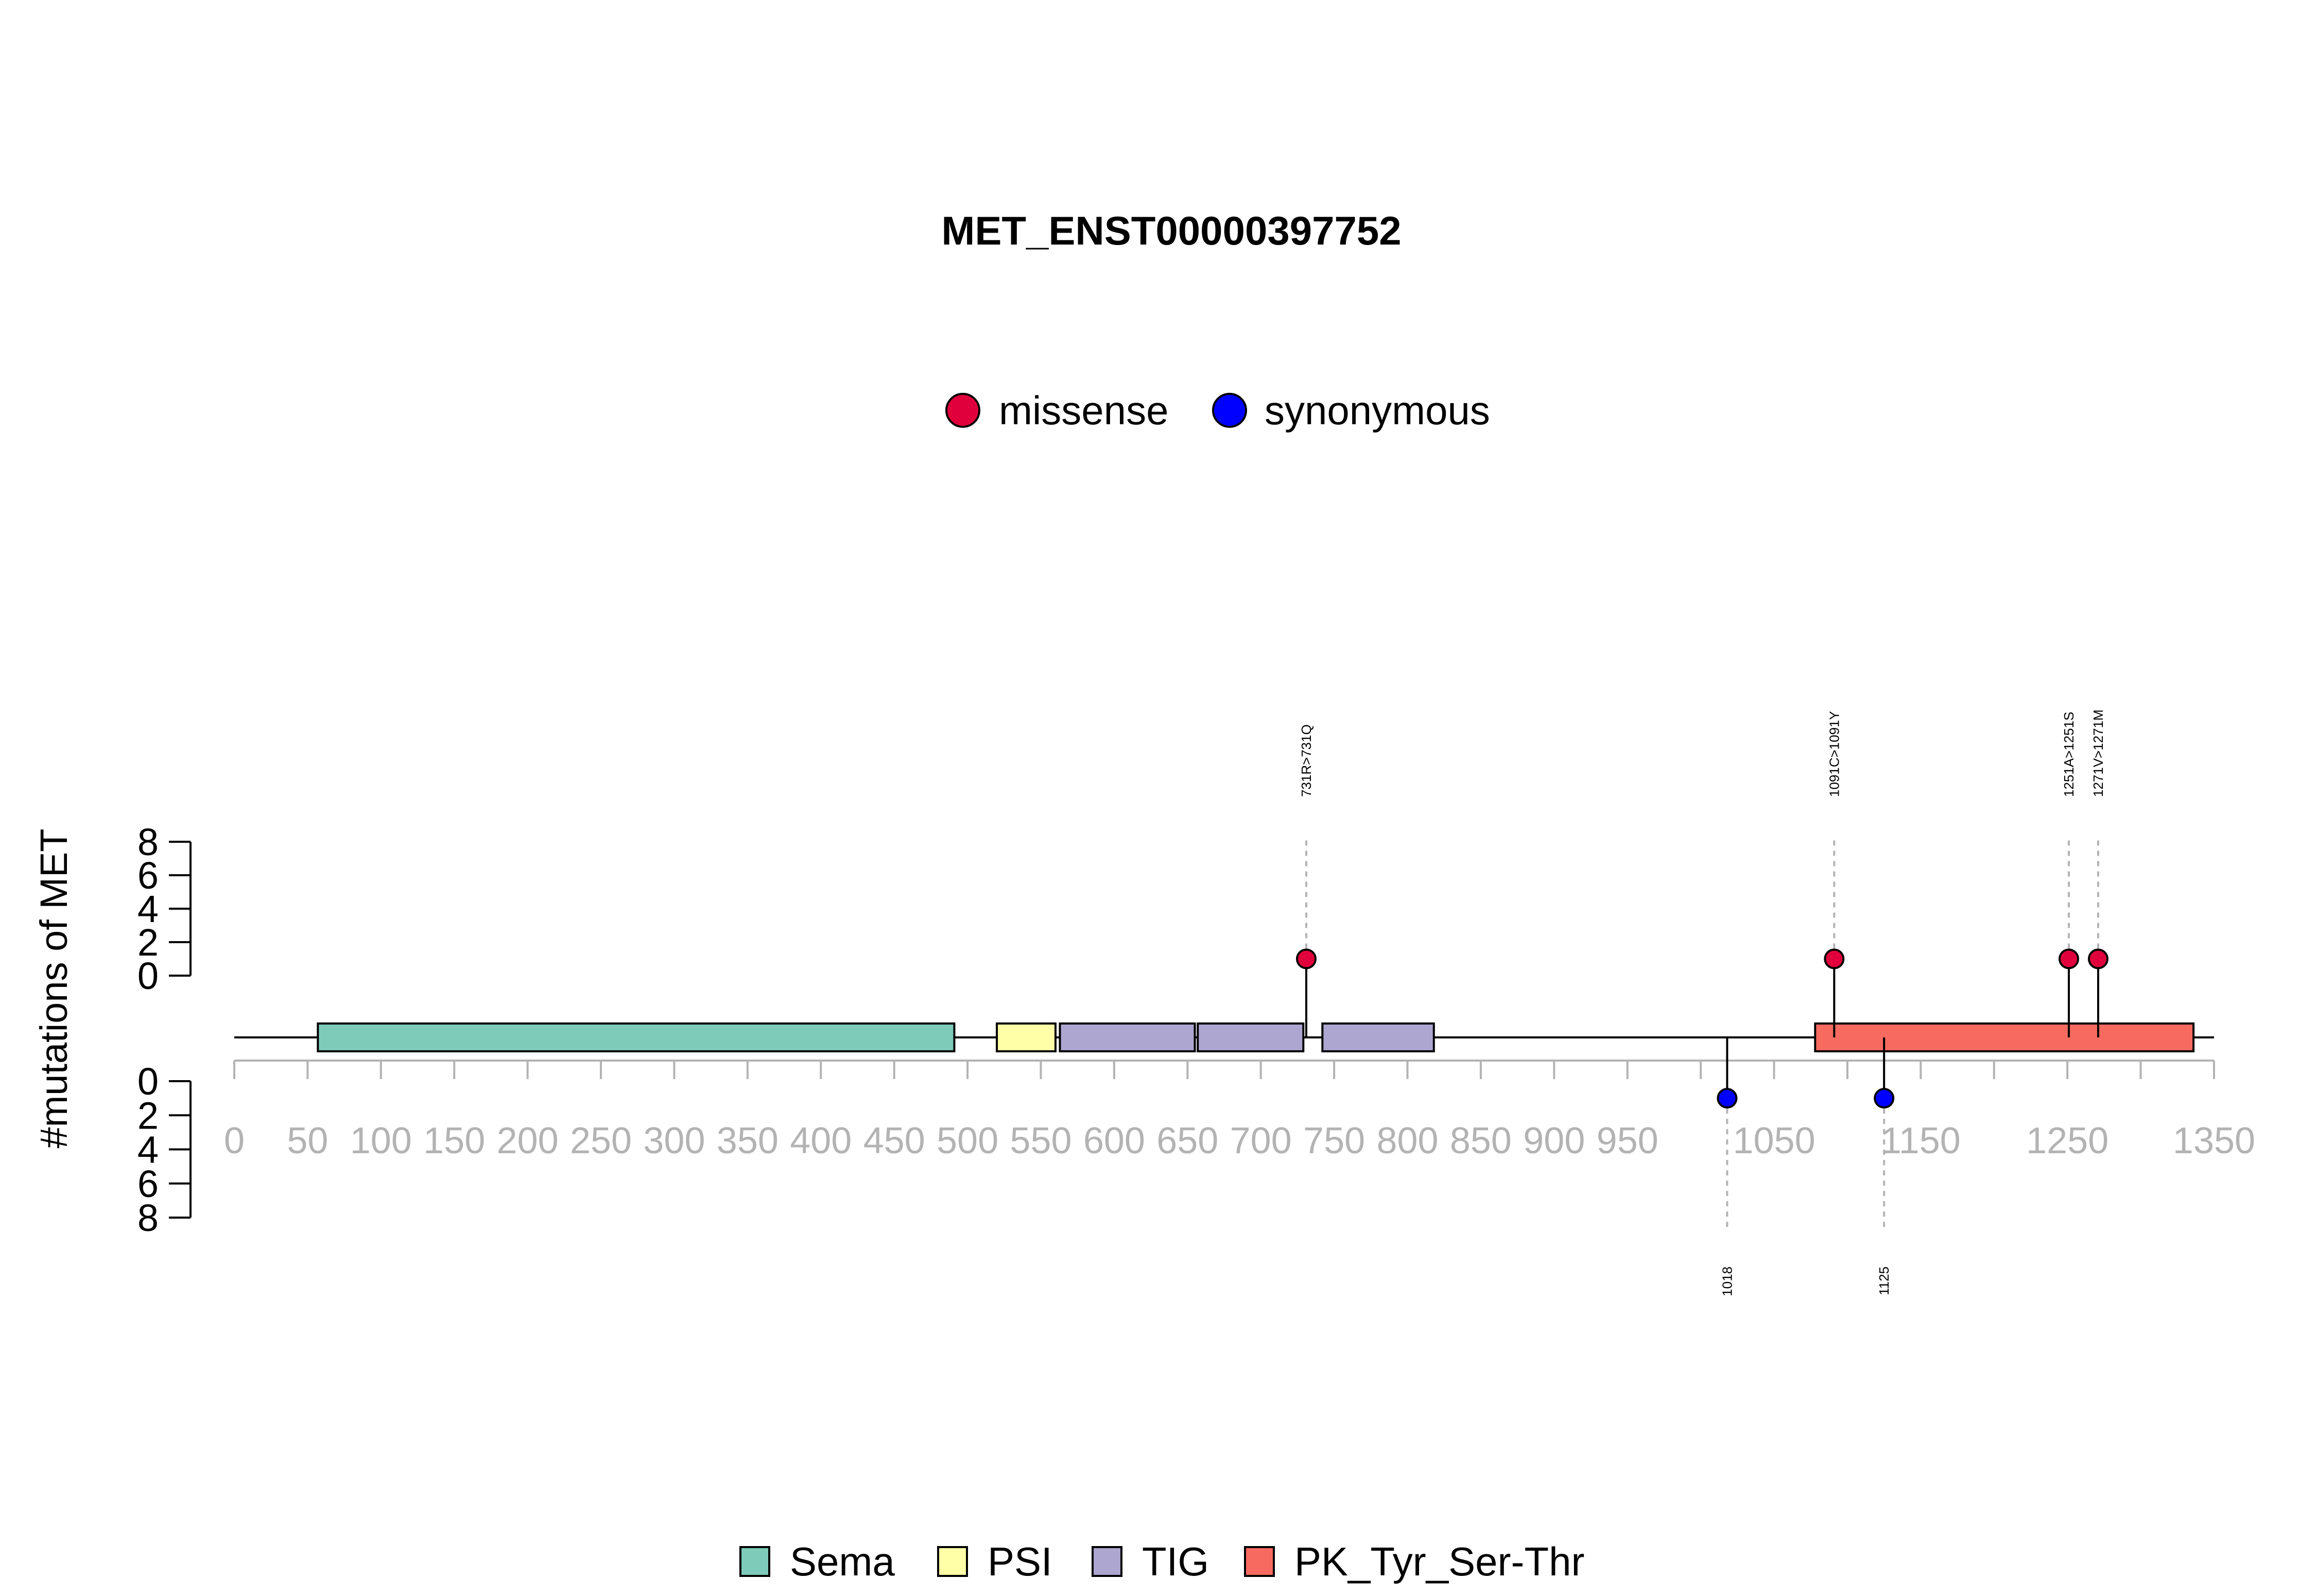 The width and height of the screenshot is (2317, 1596). I want to click on x-tick-label-100: 100, so click(381, 1140).